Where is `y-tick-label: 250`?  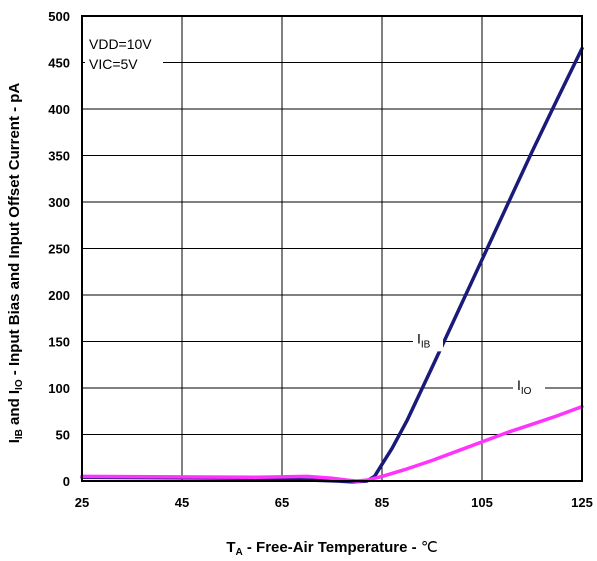
y-tick-label: 250 is located at coordinates (59, 249).